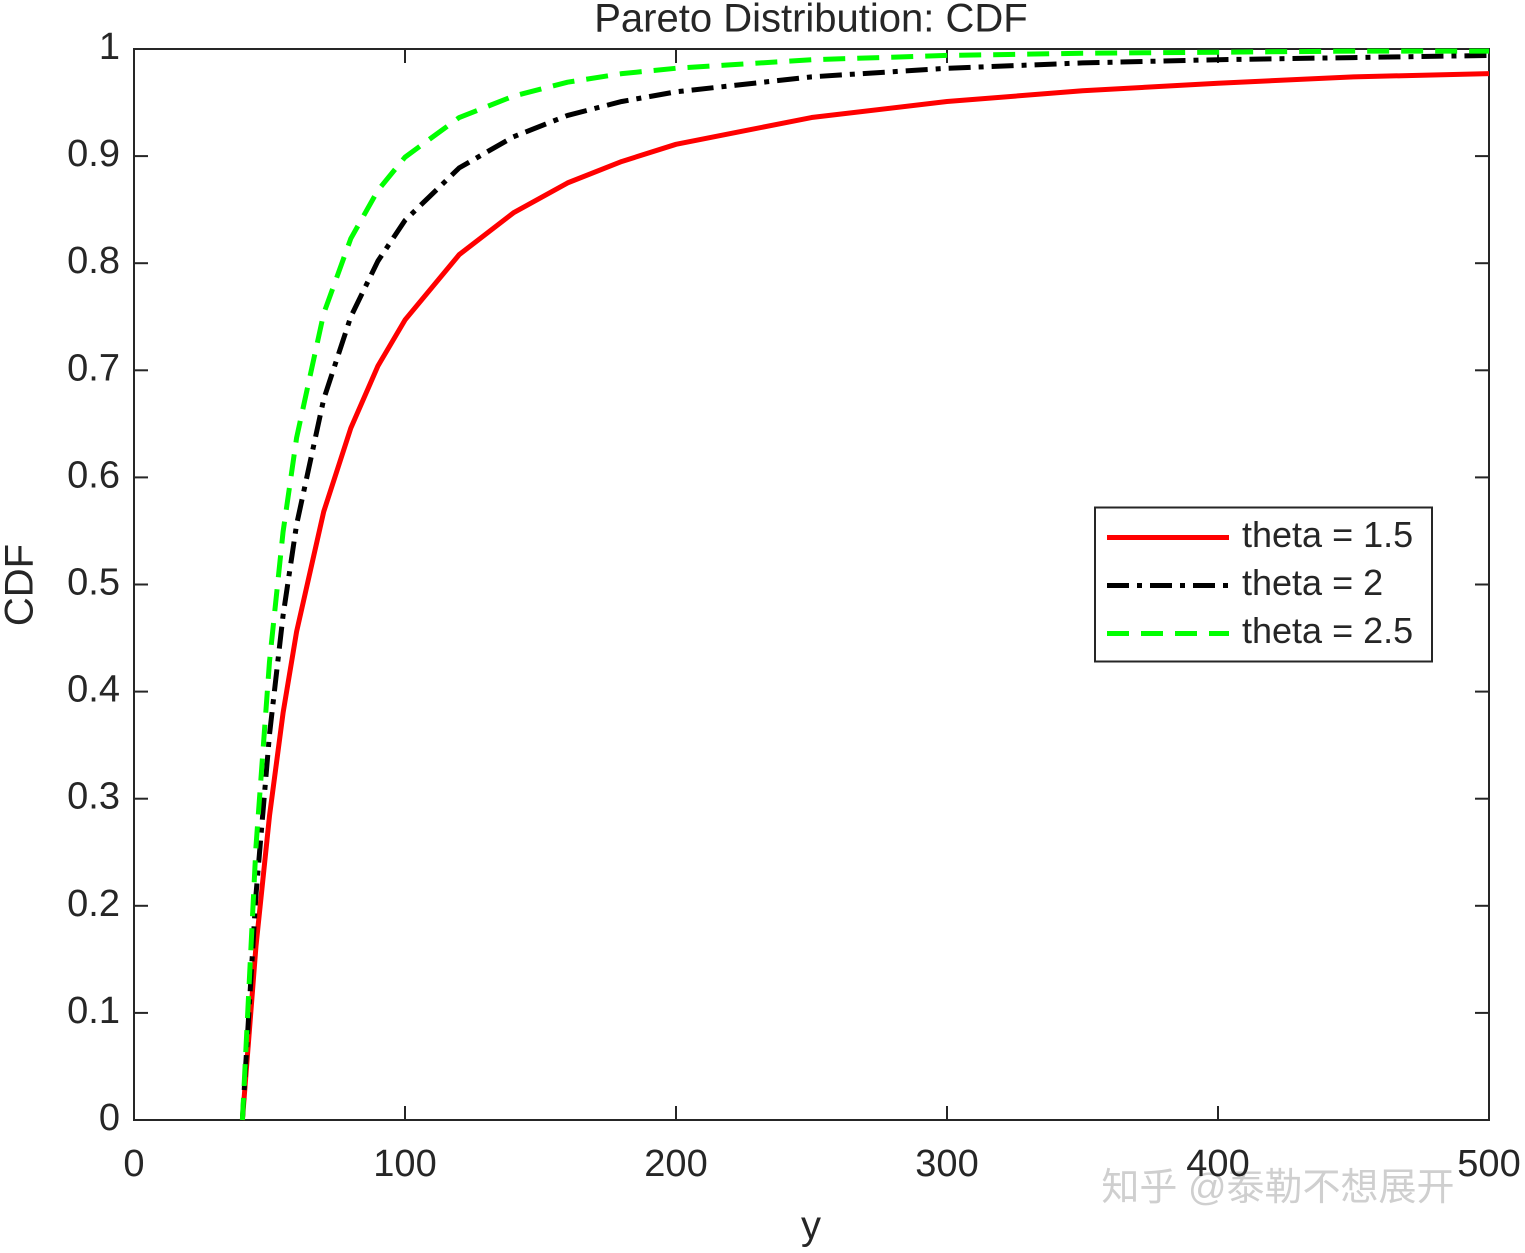 The height and width of the screenshot is (1253, 1525). Describe the element at coordinates (93, 583) in the screenshot. I see `y-tick-label: 0.5` at that location.